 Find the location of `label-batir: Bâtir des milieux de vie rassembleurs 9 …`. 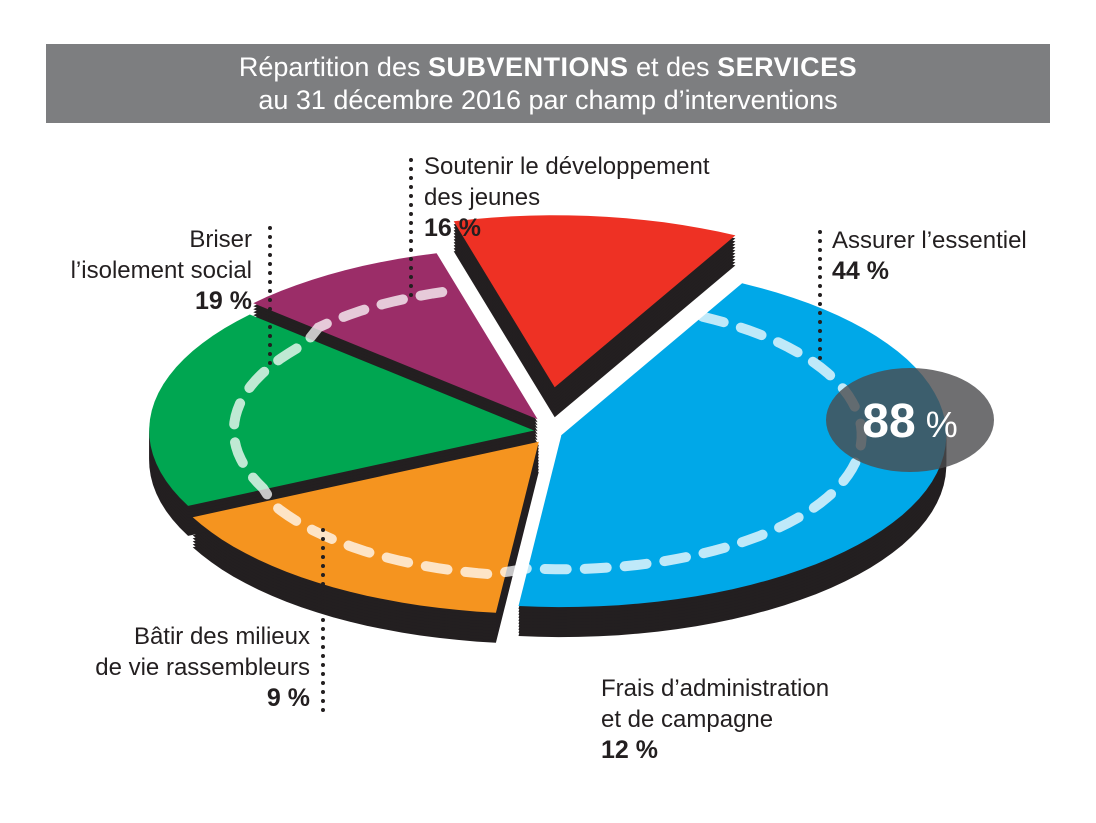

label-batir: Bâtir des milieux de vie rassembleurs 9 … is located at coordinates (175, 667).